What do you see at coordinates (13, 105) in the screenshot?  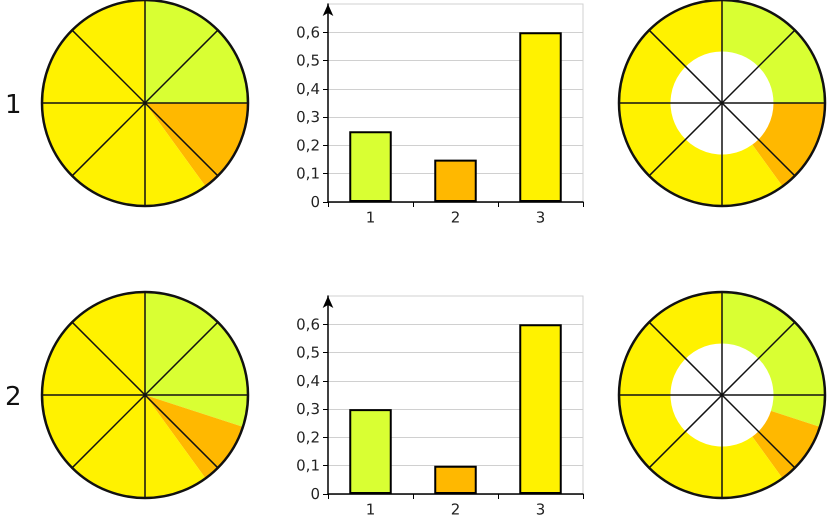 I see `text: 1` at bounding box center [13, 105].